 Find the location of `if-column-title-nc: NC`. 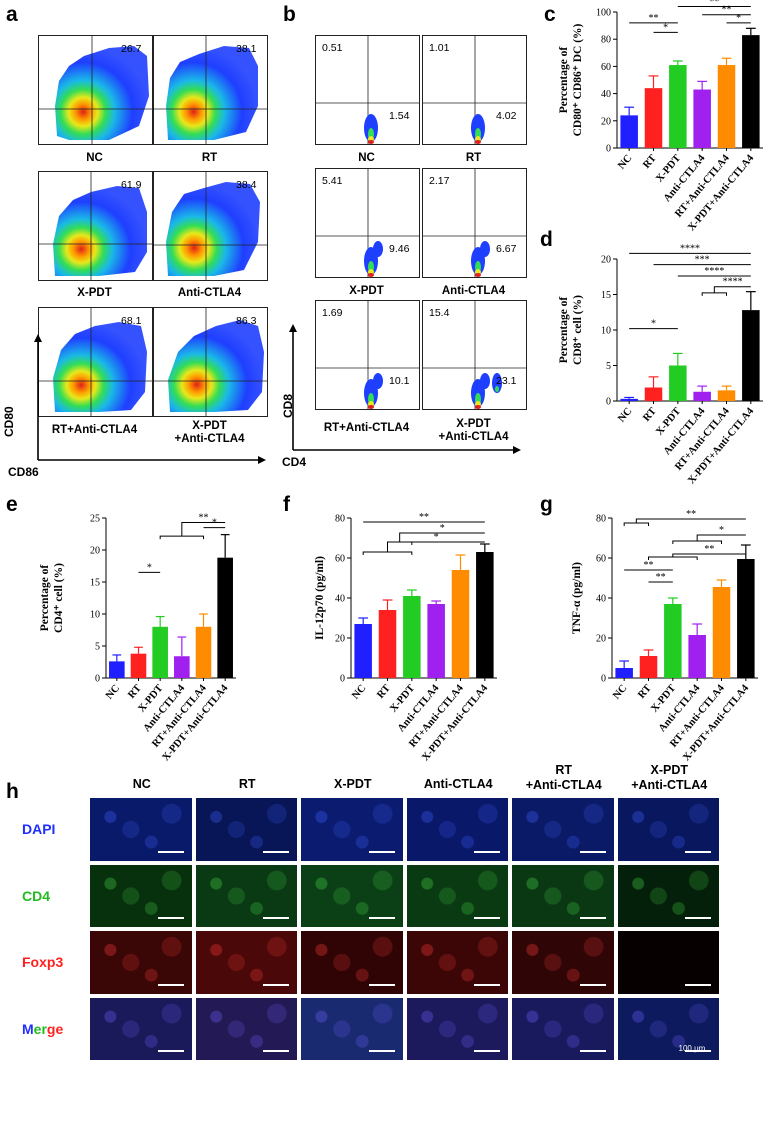

if-column-title-nc: NC is located at coordinates (141, 784).